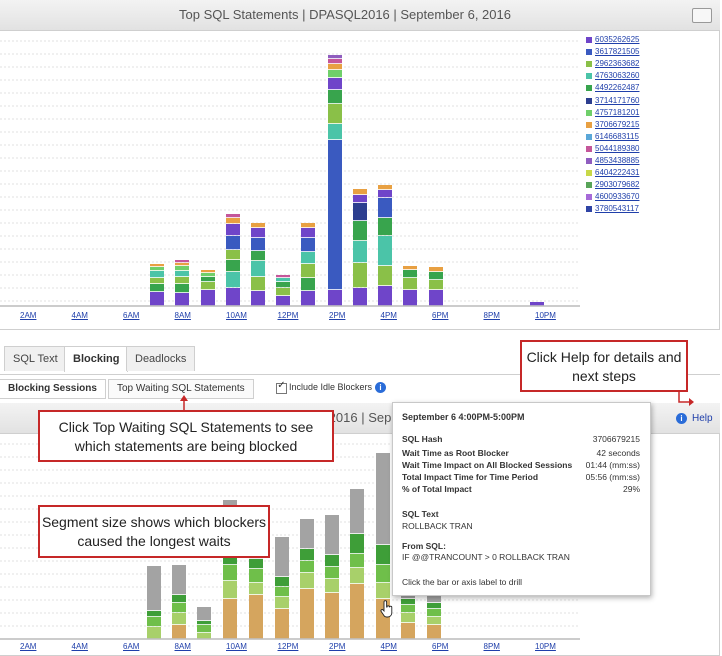 Image resolution: width=722 pixels, height=656 pixels. What do you see at coordinates (281, 388) in the screenshot?
I see `include-idle-checkbox` at bounding box center [281, 388].